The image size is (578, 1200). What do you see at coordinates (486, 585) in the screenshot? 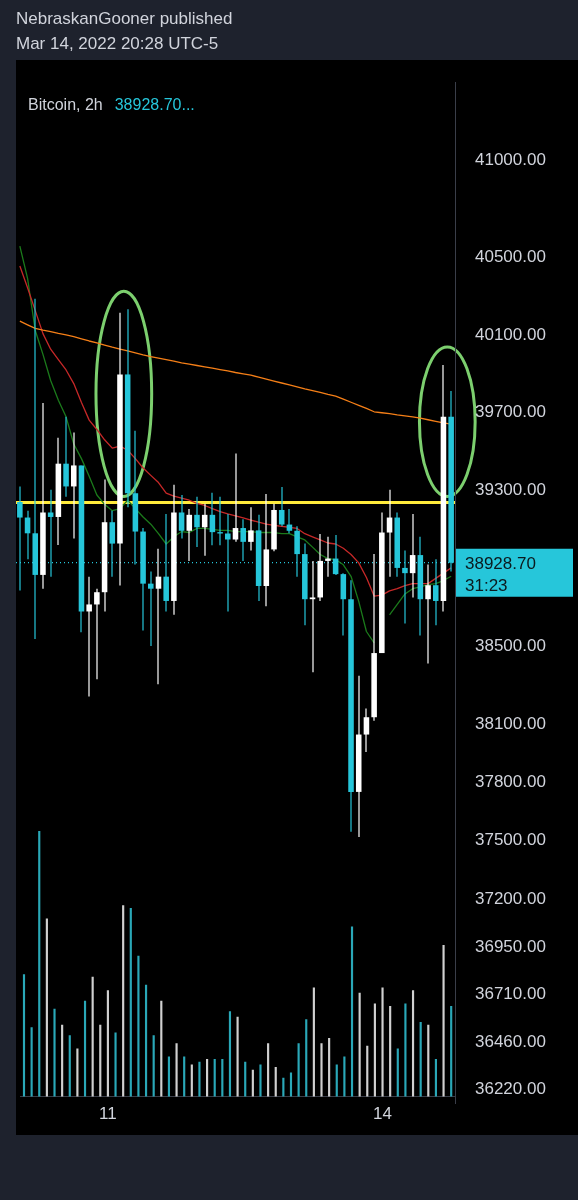
I see `text: 31:23` at bounding box center [486, 585].